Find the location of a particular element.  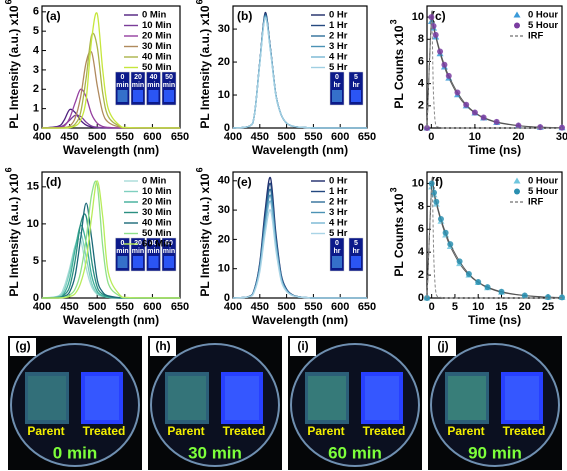

legend-label: 1 Hr is located at coordinates (338, 191).